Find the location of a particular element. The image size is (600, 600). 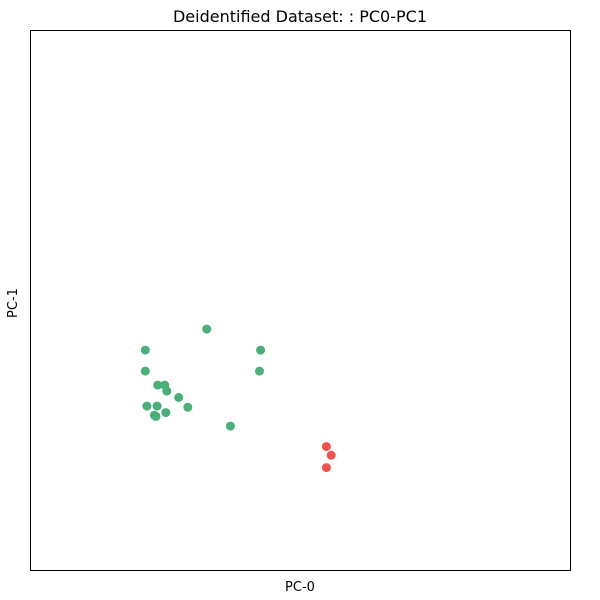

data-points-layer is located at coordinates (238, 398).